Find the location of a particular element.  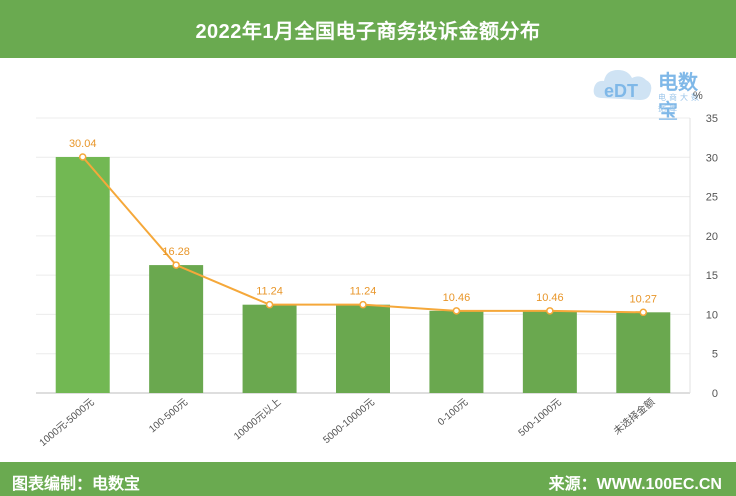

y-tick-label: 15 is located at coordinates (712, 276).